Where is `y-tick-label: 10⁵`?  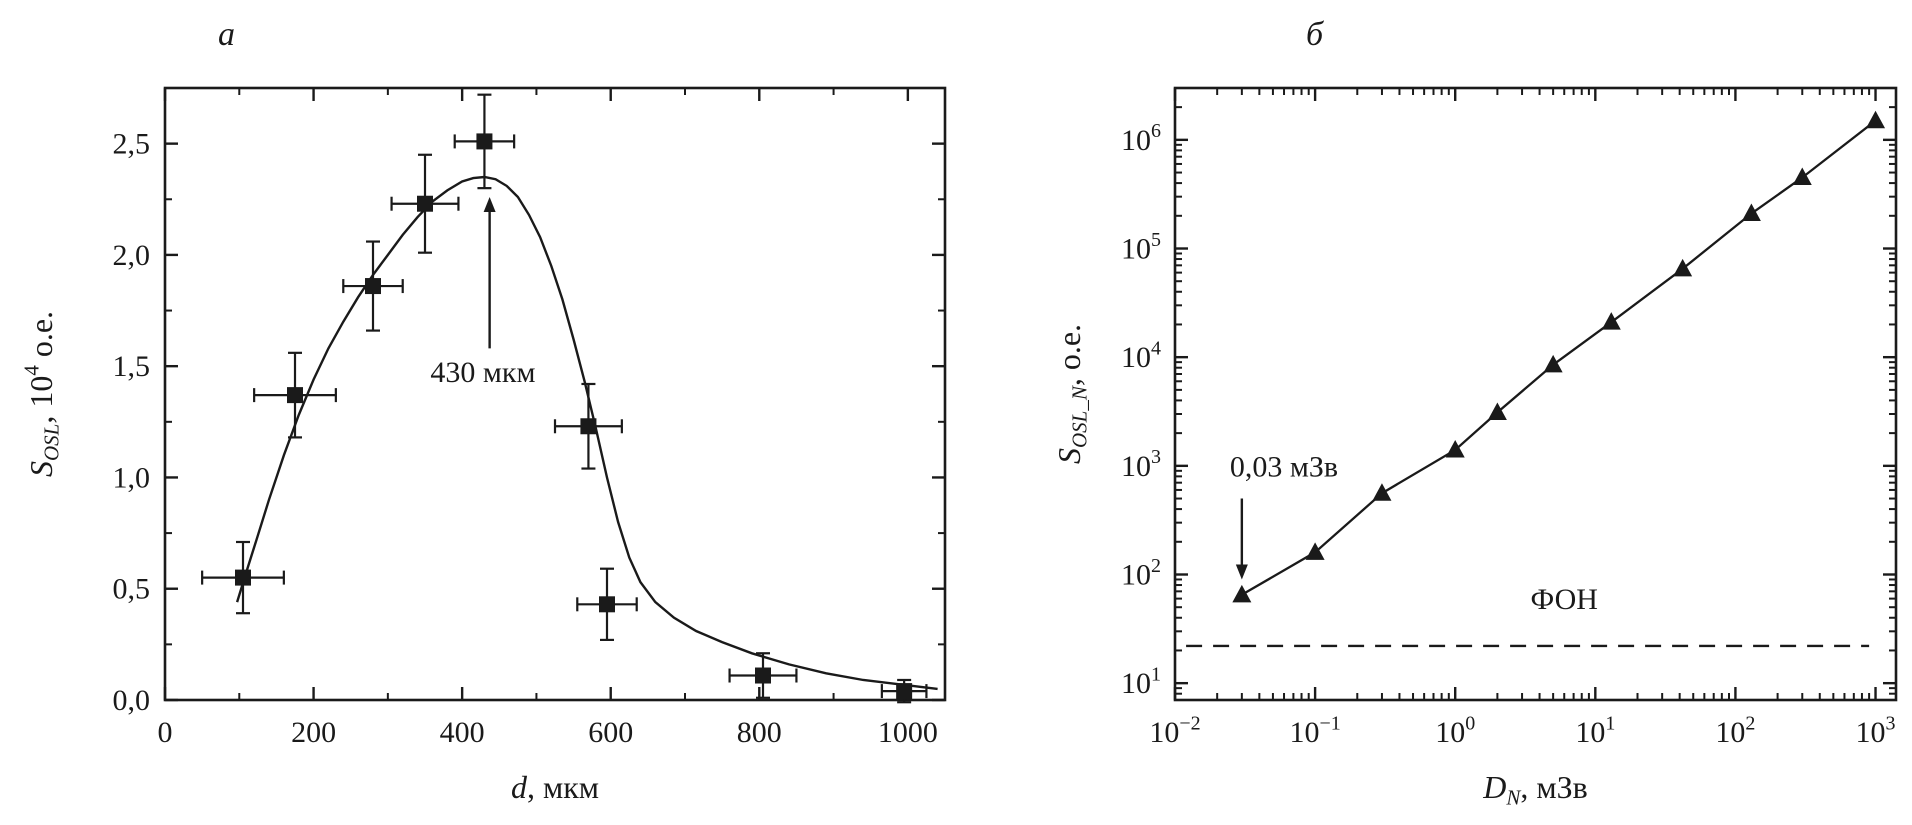
y-tick-label: 10⁵ is located at coordinates (1141, 247).